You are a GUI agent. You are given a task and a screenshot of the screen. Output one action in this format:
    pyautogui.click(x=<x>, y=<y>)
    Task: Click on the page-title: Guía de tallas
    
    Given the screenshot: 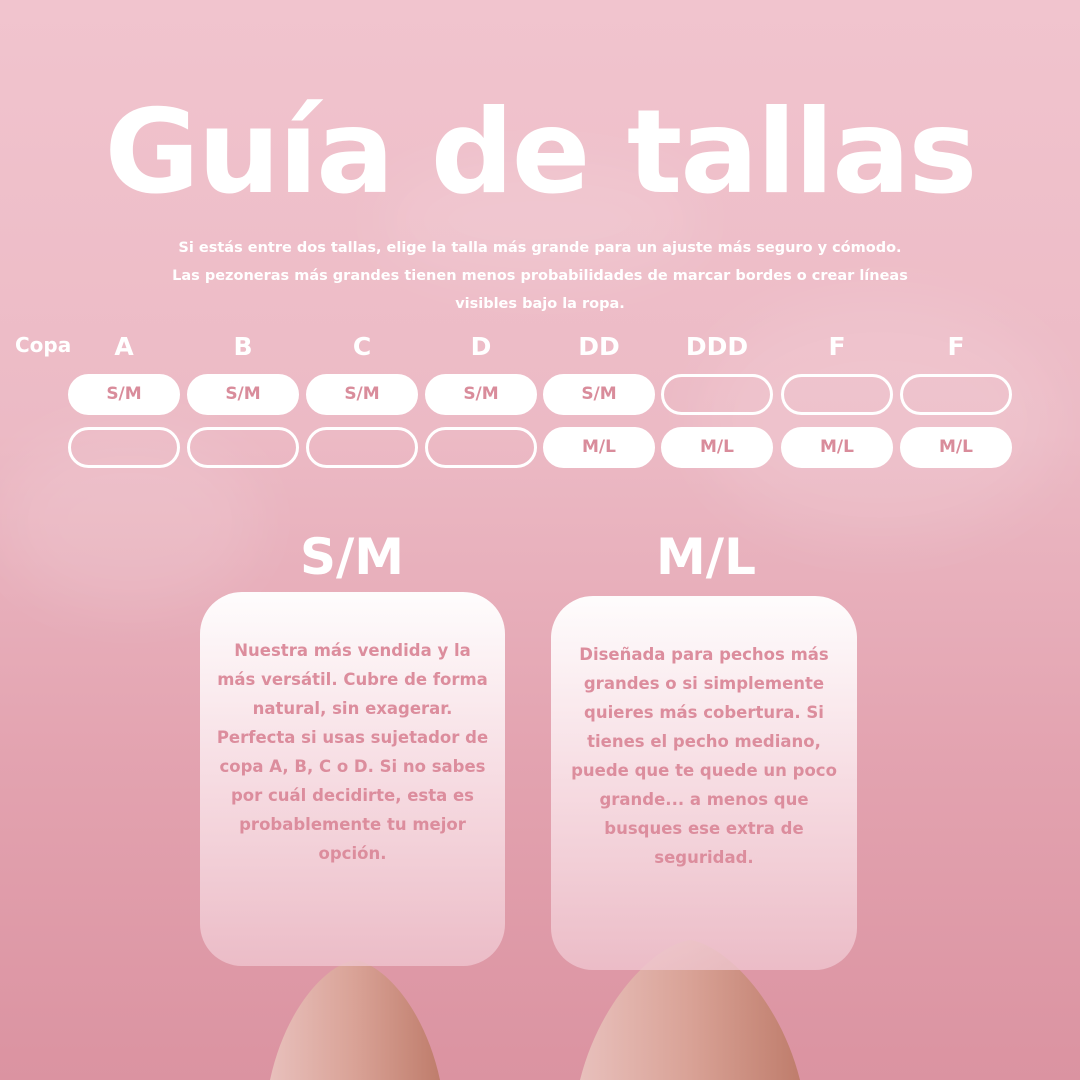 What is the action you would take?
    pyautogui.click(x=541, y=152)
    